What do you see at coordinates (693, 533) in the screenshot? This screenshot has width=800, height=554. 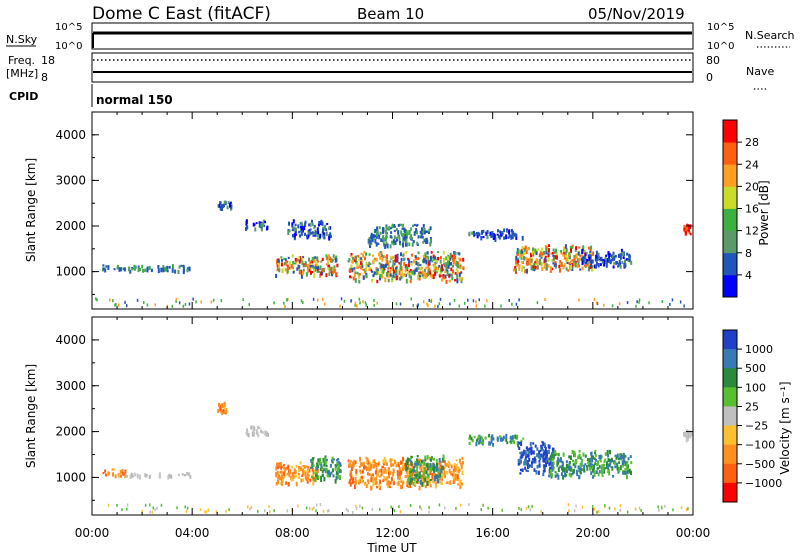 I see `x-tick-label: 00:00` at bounding box center [693, 533].